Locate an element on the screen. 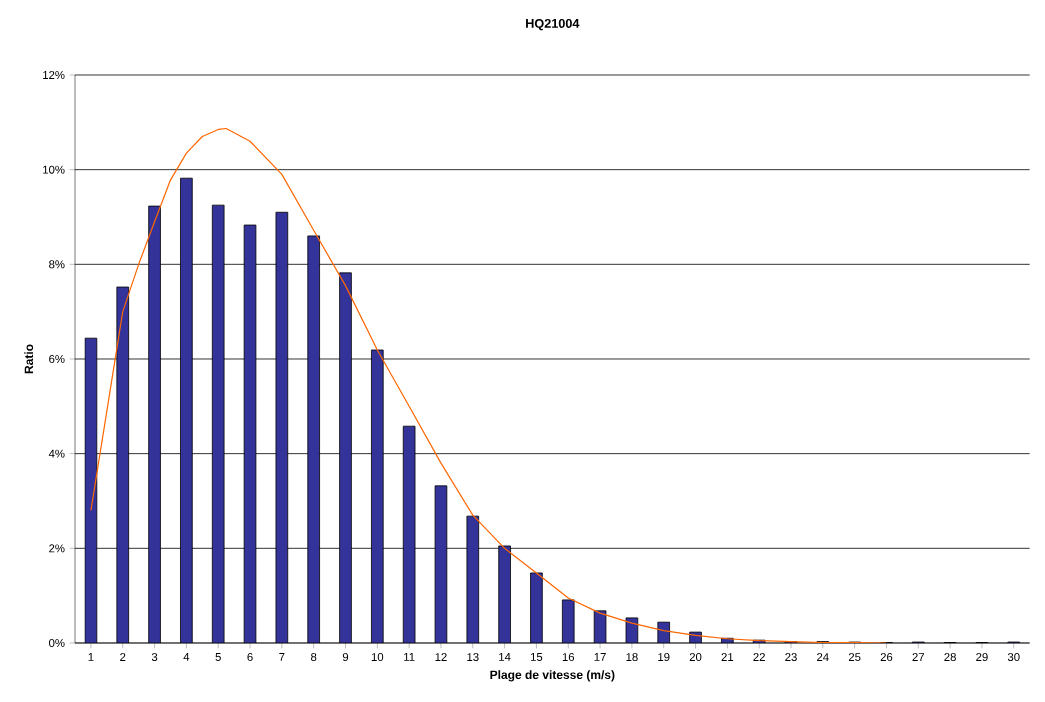 The width and height of the screenshot is (1045, 702). x-tick-label: 9 is located at coordinates (345, 657).